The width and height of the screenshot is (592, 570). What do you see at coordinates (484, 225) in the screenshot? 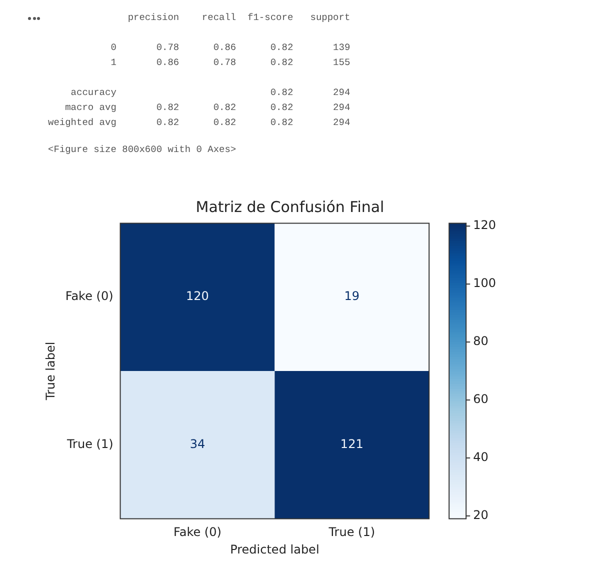
I see `color-bar-label: 120` at bounding box center [484, 225].